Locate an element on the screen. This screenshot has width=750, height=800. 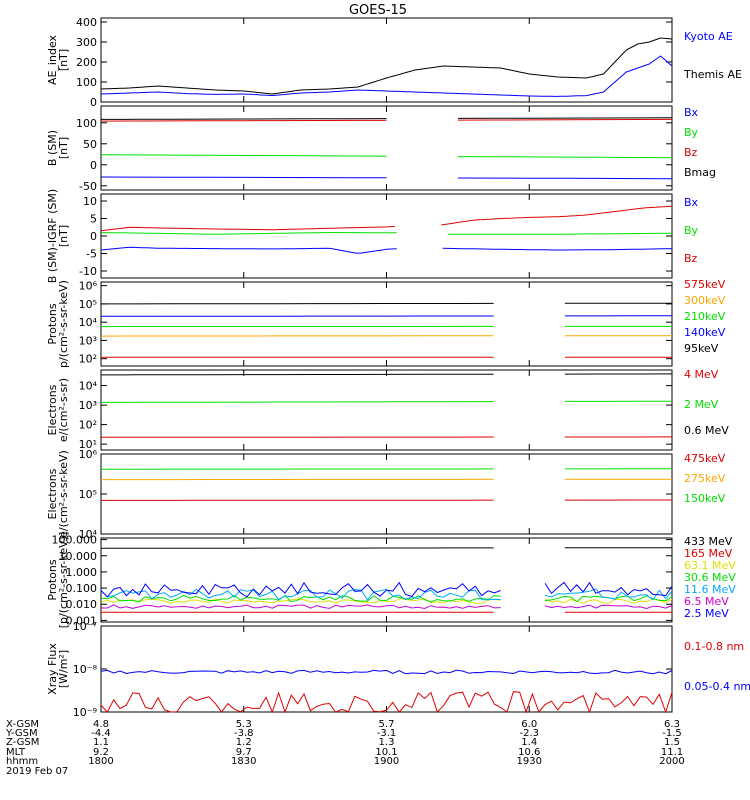
y-axis-label: Protons is located at coordinates (52, 579).